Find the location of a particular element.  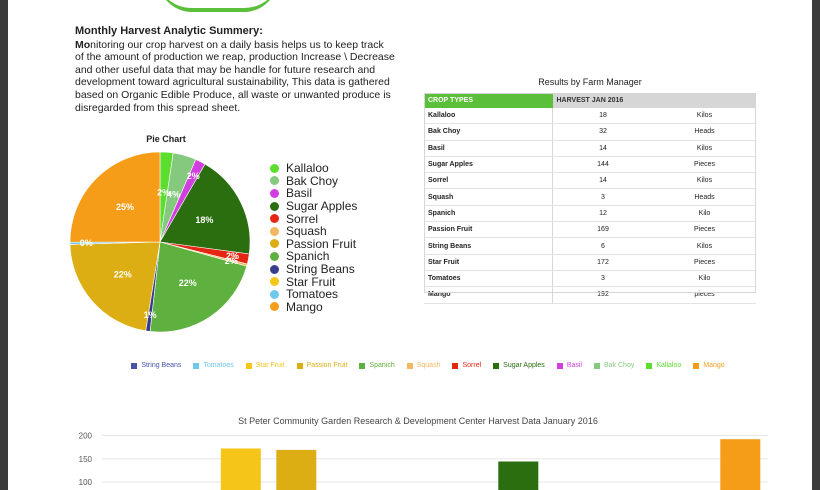

quantity-cell: 192 is located at coordinates (602, 295).